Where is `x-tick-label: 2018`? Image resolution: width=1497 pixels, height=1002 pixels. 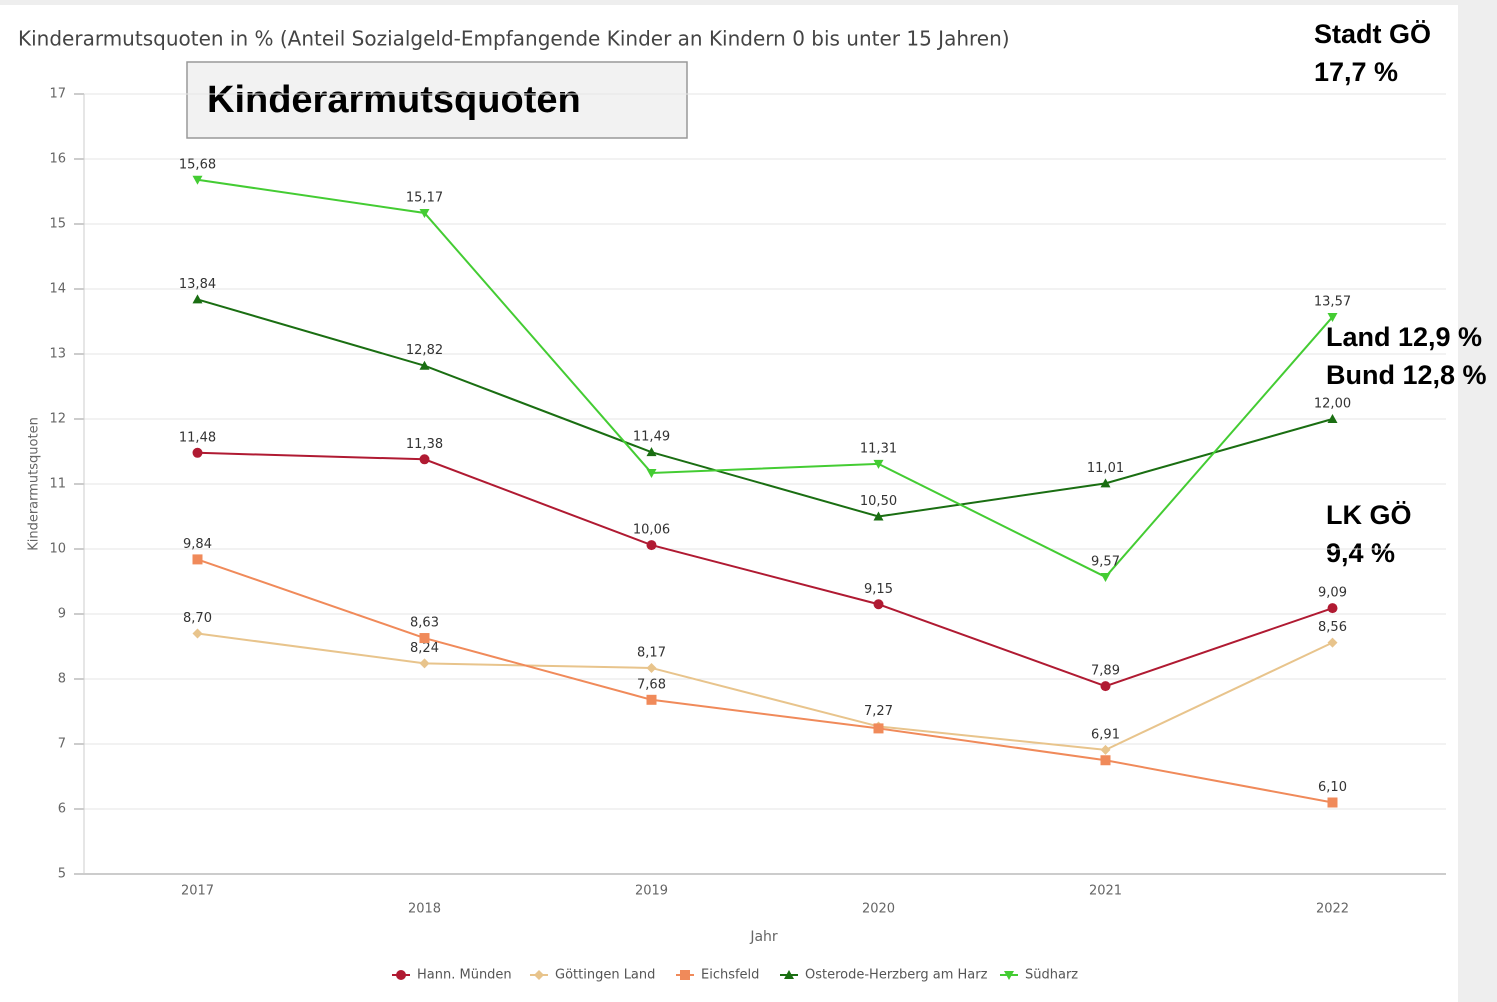 x-tick-label: 2018 is located at coordinates (424, 909).